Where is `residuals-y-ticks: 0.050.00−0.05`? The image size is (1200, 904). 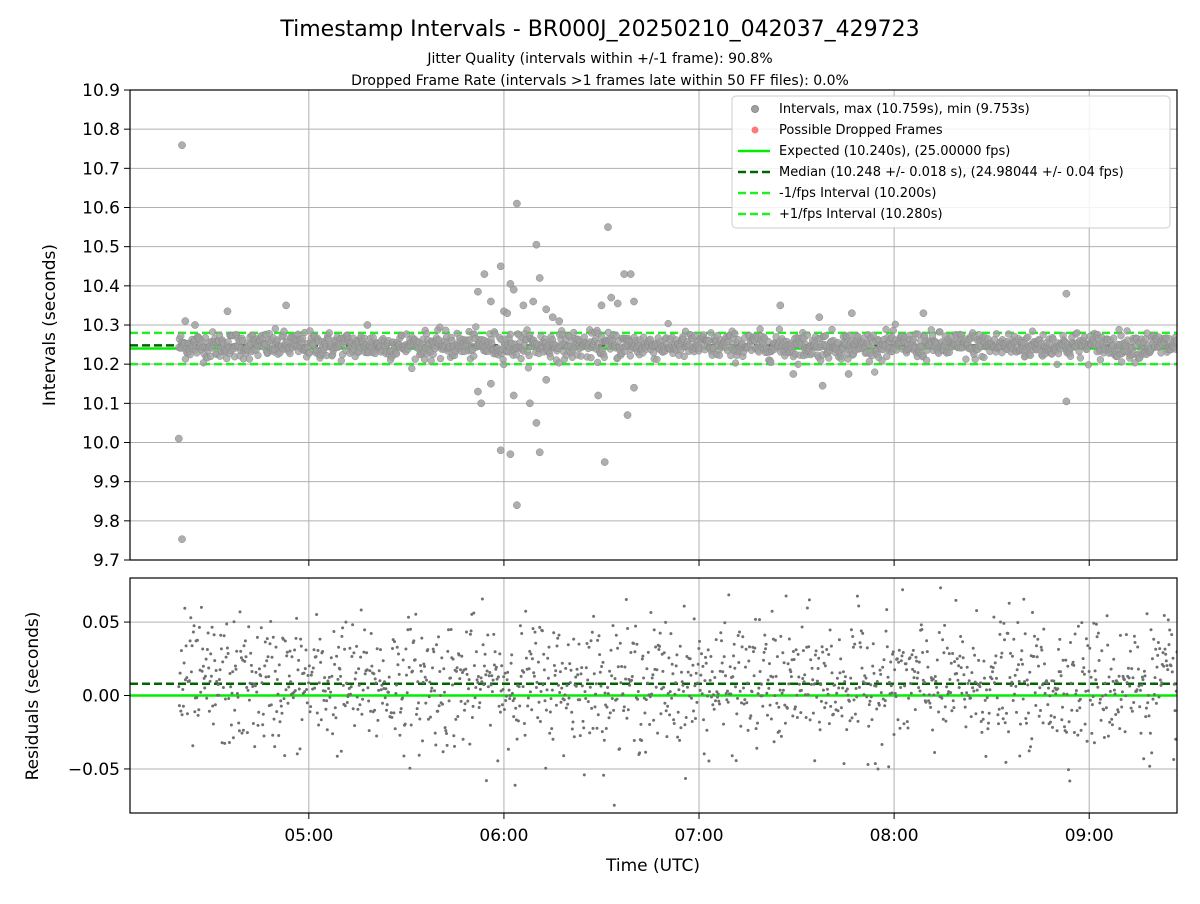 residuals-y-ticks: 0.050.00−0.05 is located at coordinates (99, 696).